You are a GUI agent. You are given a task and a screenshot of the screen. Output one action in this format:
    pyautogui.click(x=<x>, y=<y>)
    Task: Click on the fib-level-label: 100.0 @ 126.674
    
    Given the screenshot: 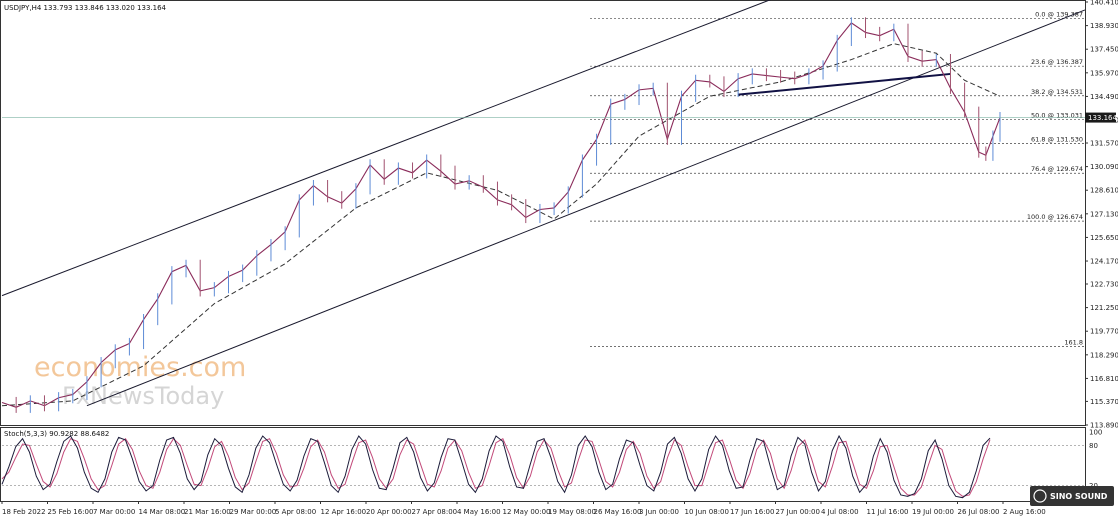 What is the action you would take?
    pyautogui.click(x=1055, y=217)
    